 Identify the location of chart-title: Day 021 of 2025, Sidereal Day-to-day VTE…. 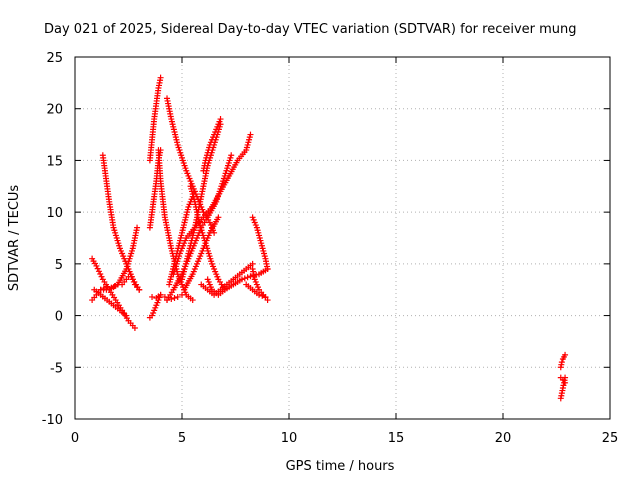
(310, 29).